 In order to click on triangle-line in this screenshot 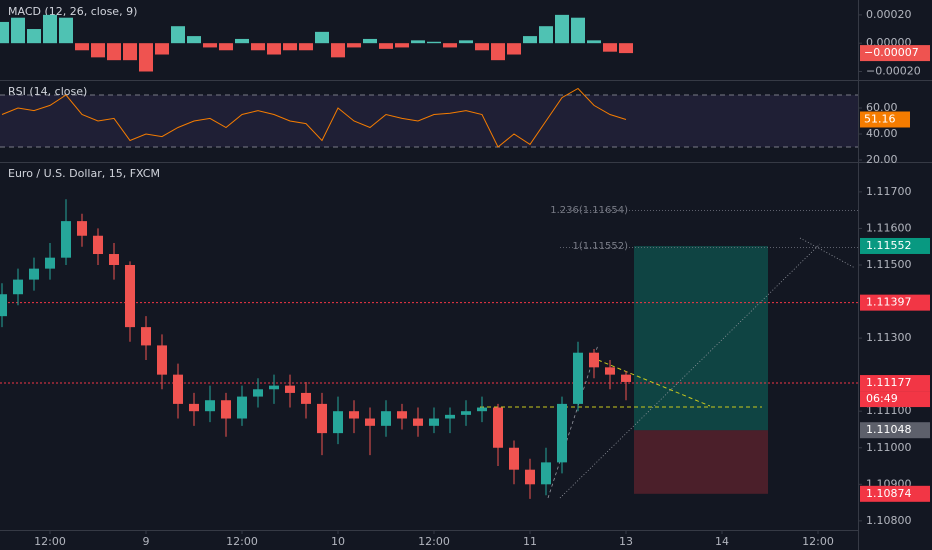, I will do `click(654, 383)`.